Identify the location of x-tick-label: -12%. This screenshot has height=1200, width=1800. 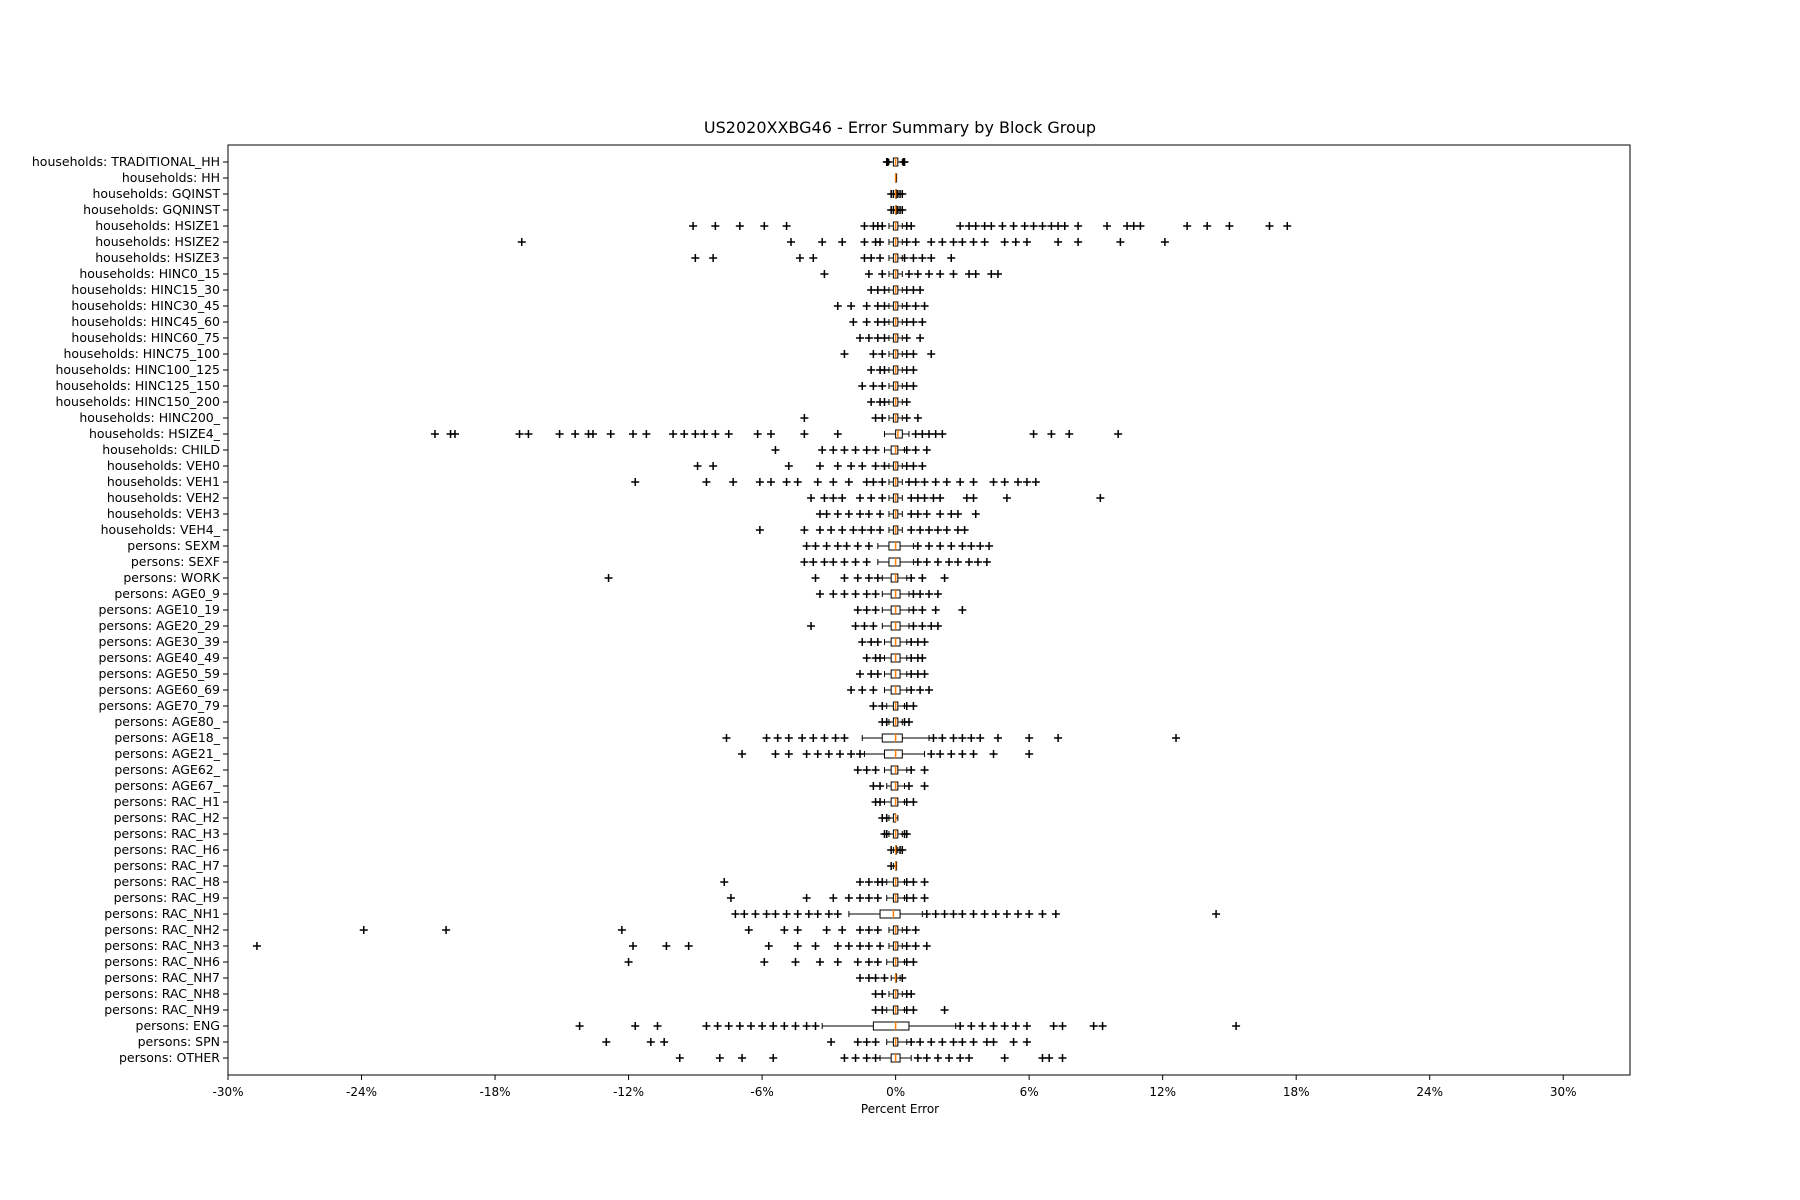
(628, 1092).